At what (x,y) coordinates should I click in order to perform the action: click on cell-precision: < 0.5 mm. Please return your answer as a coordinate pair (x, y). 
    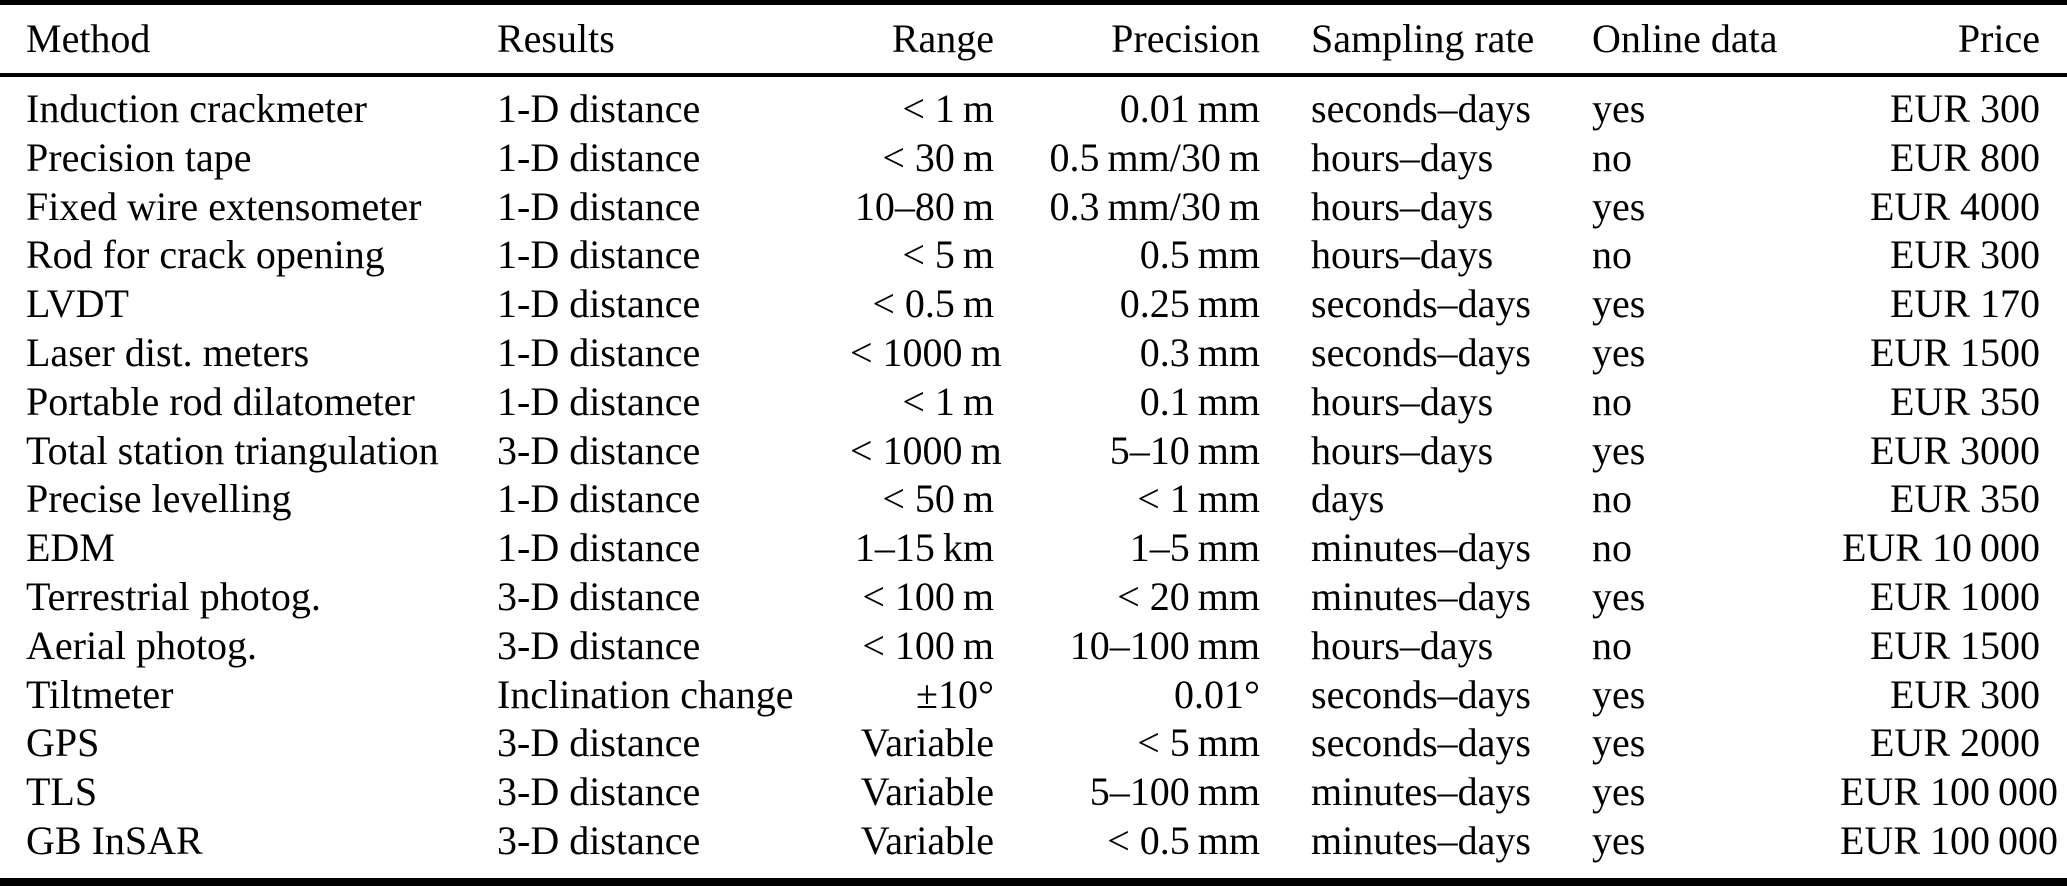
    Looking at the image, I should click on (1183, 840).